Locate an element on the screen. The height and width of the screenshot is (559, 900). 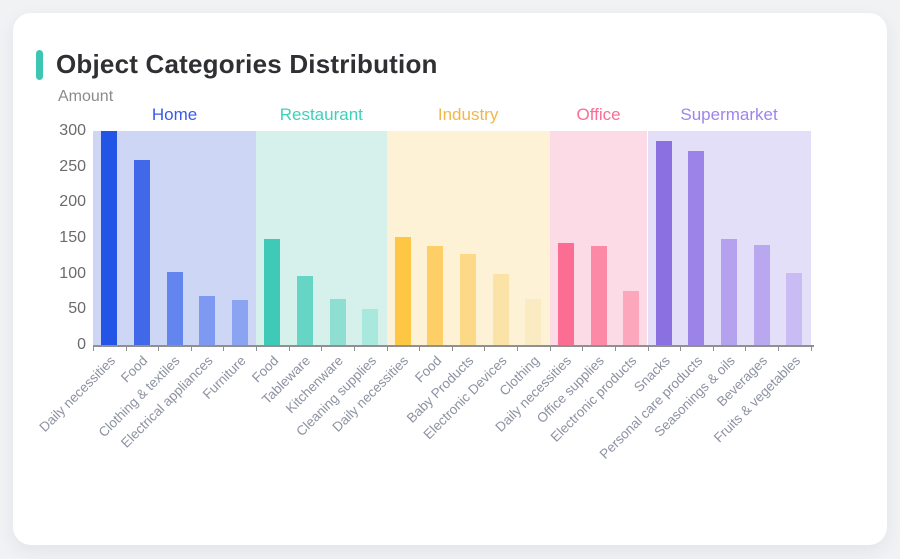
chart-header: Object Categories Distribution is located at coordinates (237, 64).